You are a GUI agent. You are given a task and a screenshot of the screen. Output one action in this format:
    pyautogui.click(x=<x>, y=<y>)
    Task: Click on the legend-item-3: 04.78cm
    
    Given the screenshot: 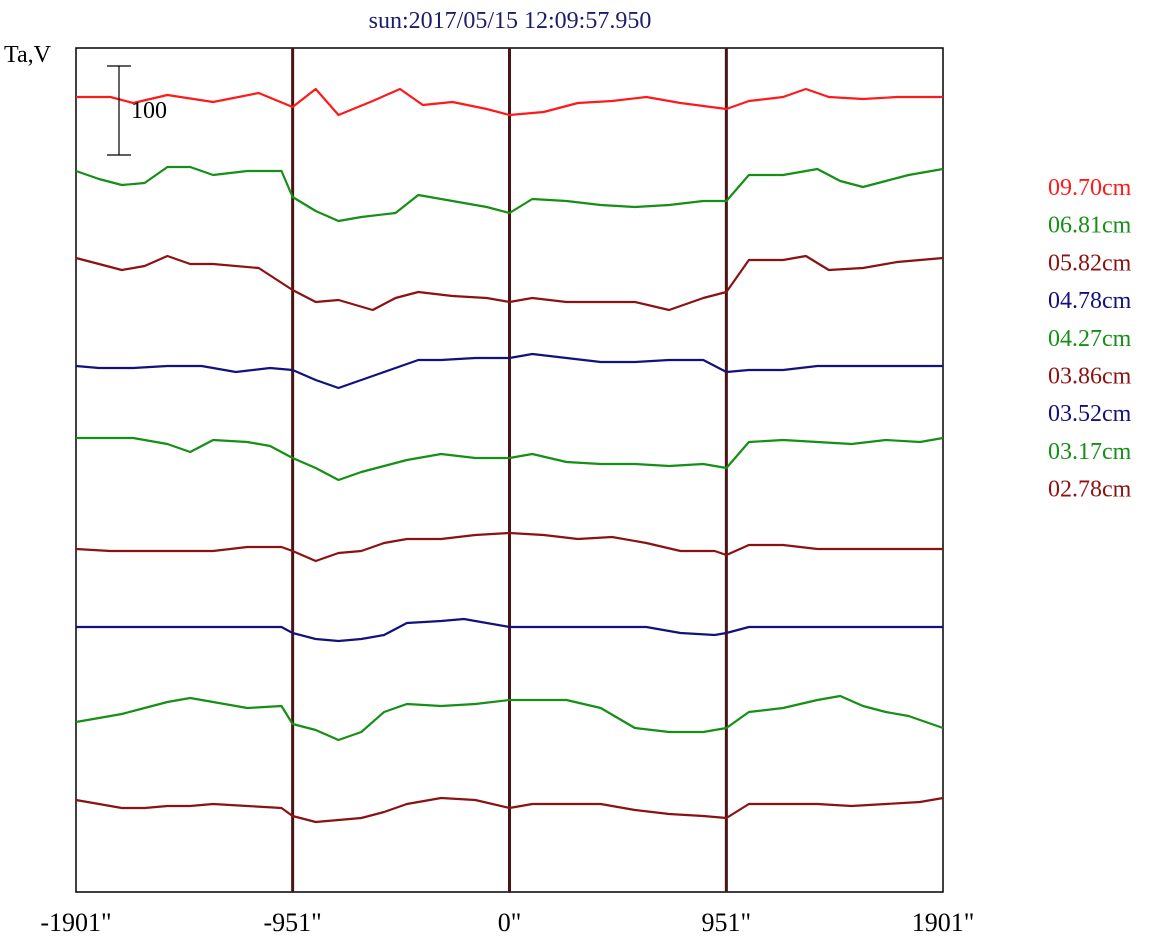 What is the action you would take?
    pyautogui.click(x=1090, y=301)
    